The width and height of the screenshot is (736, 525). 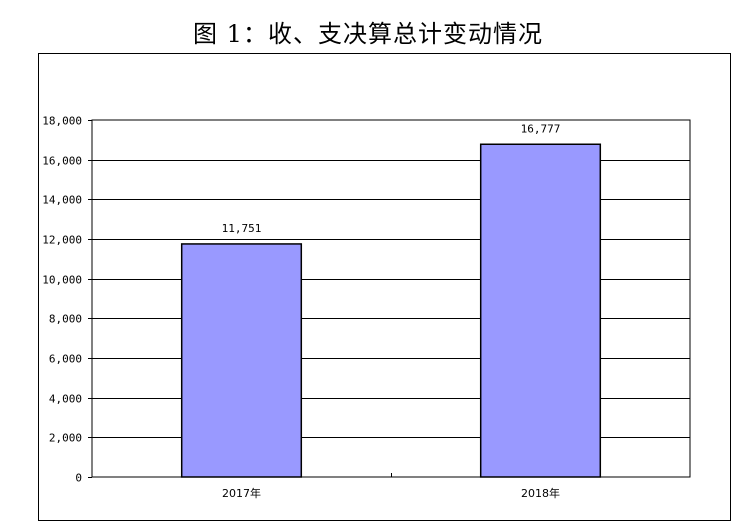 What do you see at coordinates (540, 493) in the screenshot?
I see `x-category-label: 2018年` at bounding box center [540, 493].